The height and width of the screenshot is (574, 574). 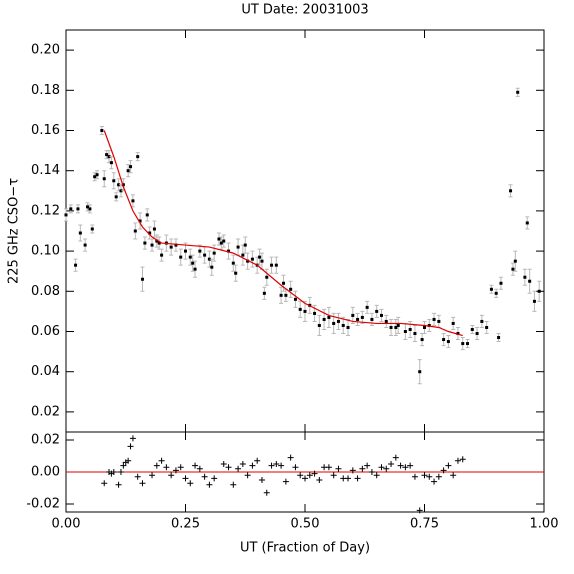 I want to click on y-tick-label: 0.20, so click(x=45, y=50).